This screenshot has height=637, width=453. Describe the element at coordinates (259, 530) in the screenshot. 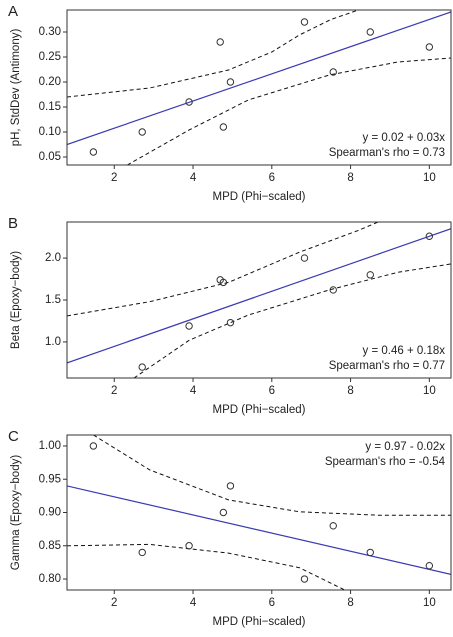

I see `fit-line` at that location.